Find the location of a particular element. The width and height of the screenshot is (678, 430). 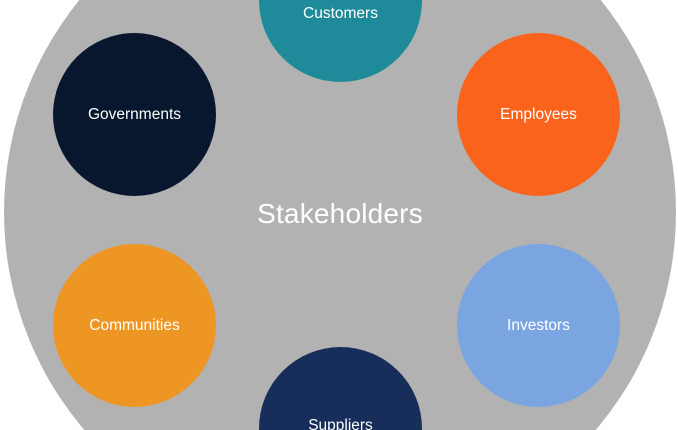

hub-title: Stakeholders is located at coordinates (340, 213).